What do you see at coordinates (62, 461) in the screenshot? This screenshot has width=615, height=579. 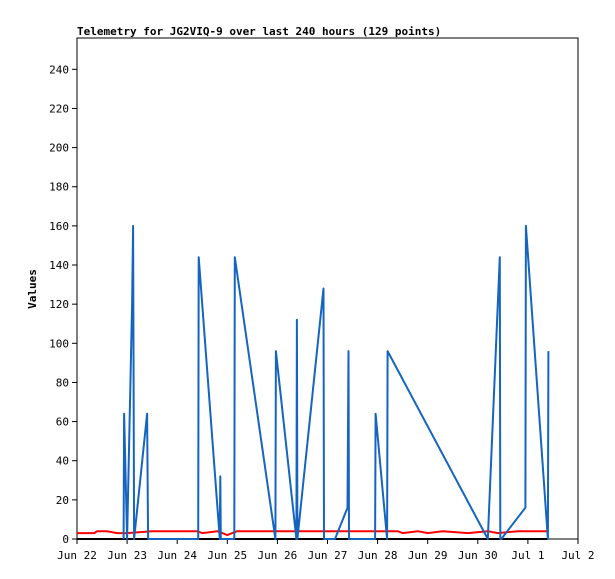 I see `y-tick-label: 40` at bounding box center [62, 461].